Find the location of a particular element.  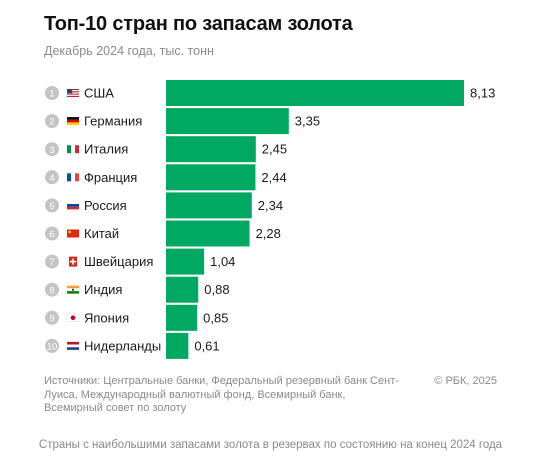

us-flag-icon is located at coordinates (73, 93).